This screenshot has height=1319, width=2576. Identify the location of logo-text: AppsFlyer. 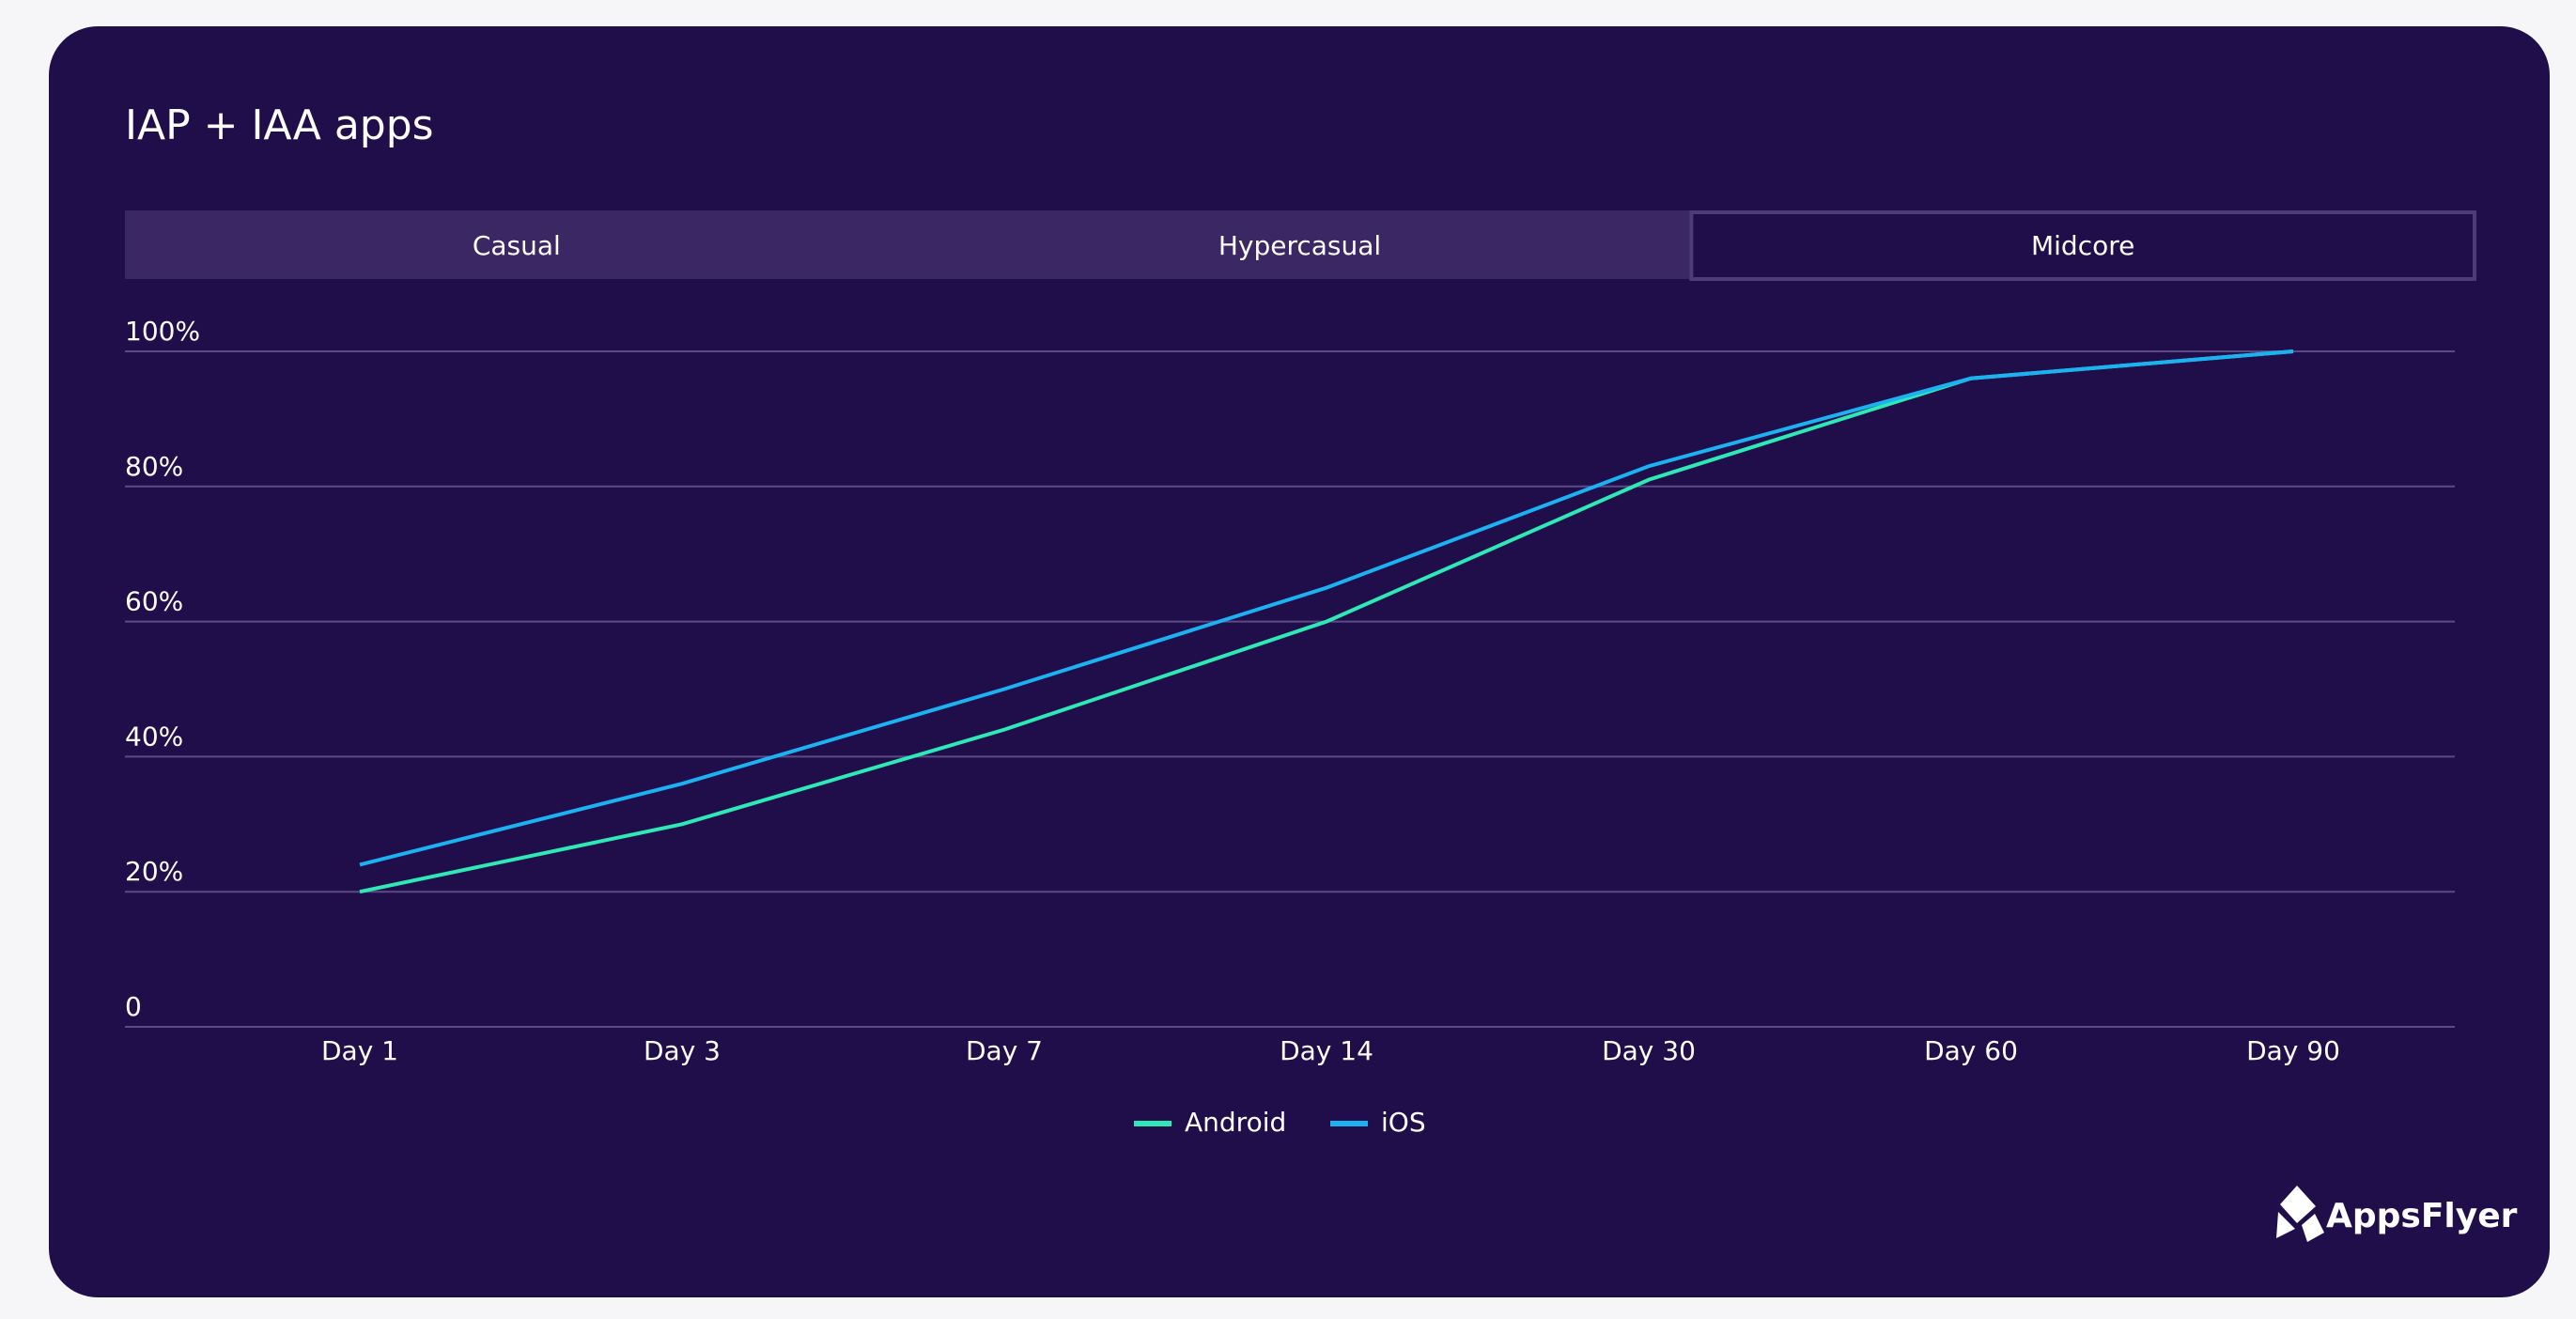
(2422, 1216).